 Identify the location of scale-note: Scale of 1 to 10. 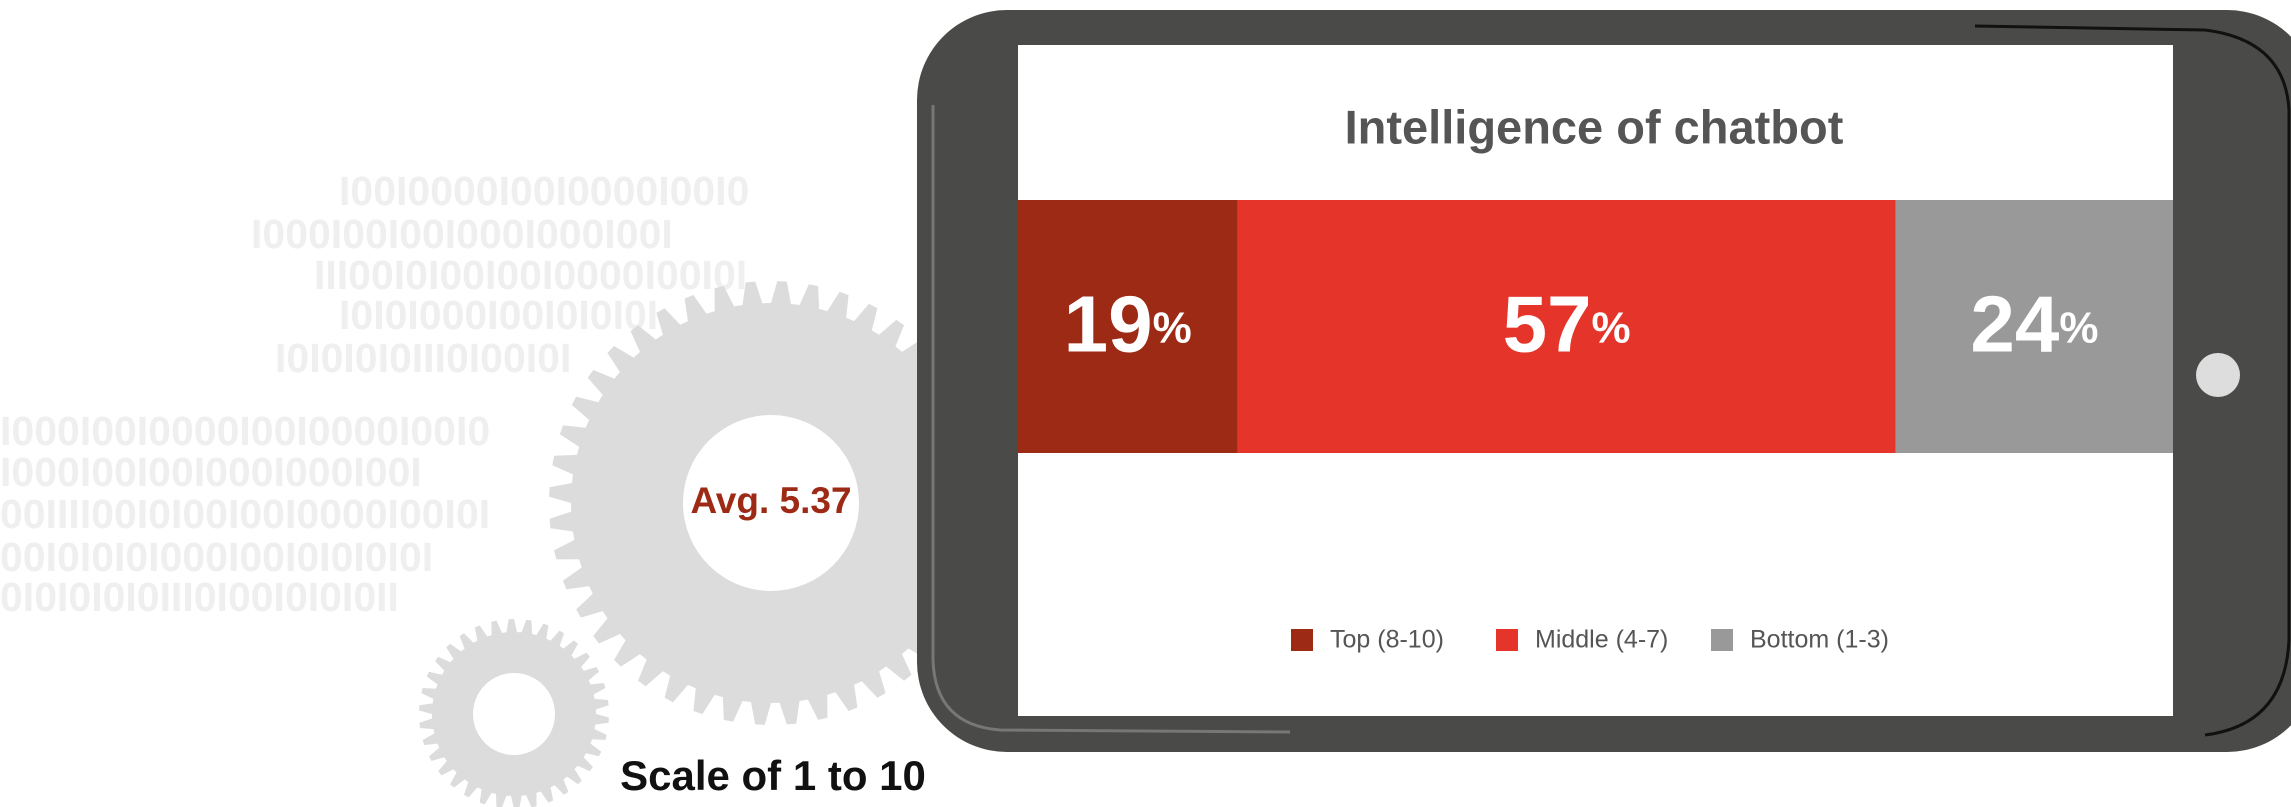
(773, 775).